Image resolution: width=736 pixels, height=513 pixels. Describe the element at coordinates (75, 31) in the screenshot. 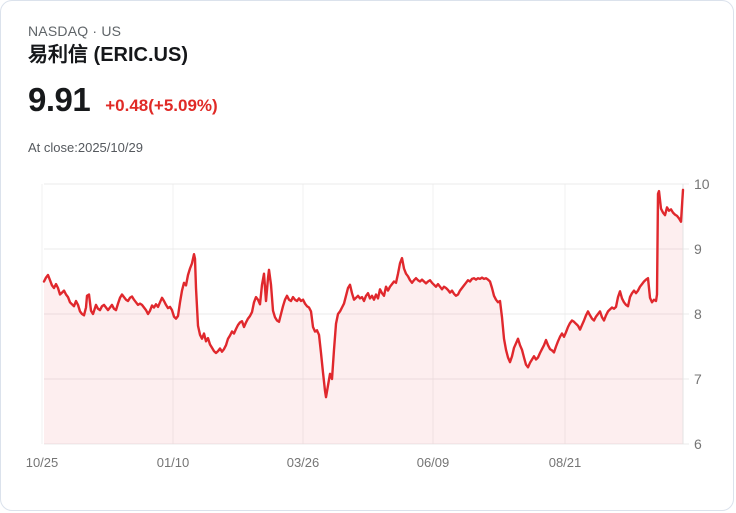

I see `exchange-label: NASDAQ · US` at that location.